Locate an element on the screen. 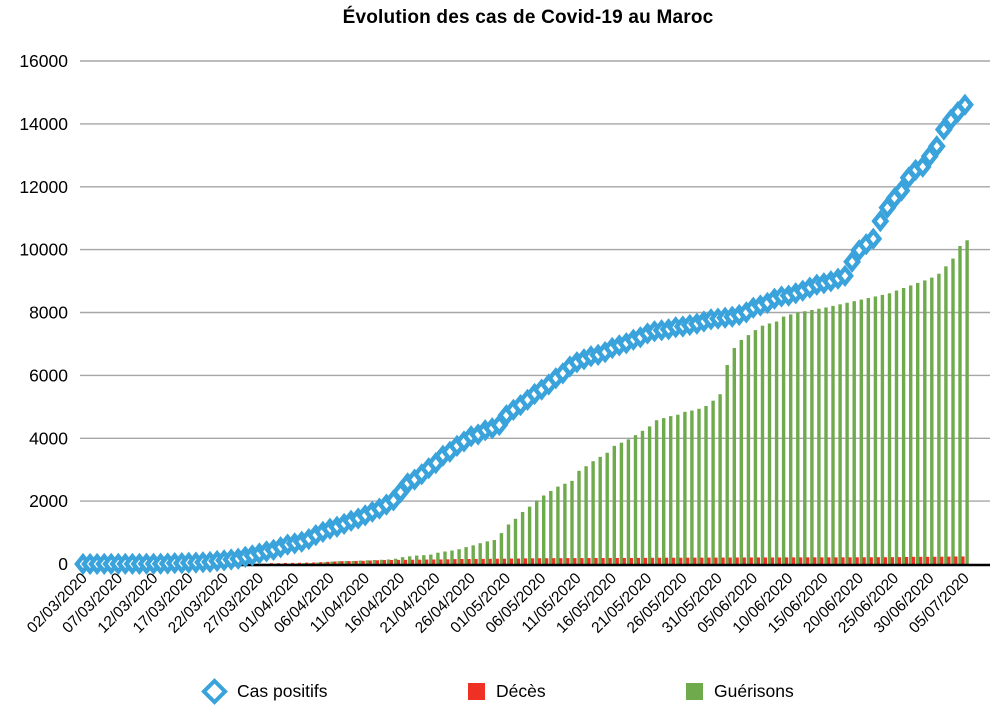  y-tick-label: 2000 is located at coordinates (48, 501).